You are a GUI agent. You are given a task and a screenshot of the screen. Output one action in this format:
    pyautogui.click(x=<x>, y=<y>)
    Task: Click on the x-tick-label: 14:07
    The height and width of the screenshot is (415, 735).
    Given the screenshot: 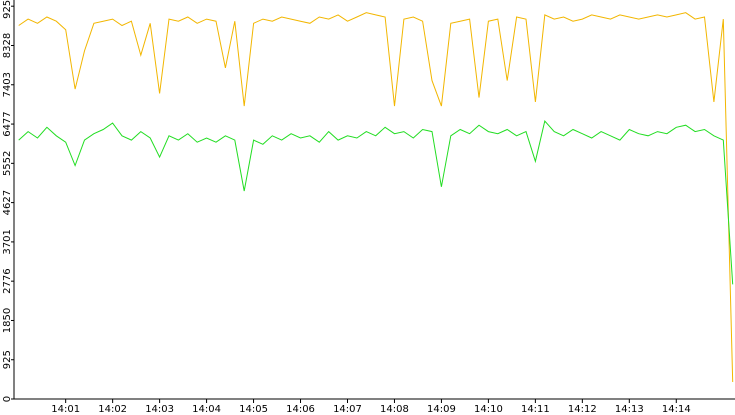 What is the action you would take?
    pyautogui.click(x=347, y=409)
    